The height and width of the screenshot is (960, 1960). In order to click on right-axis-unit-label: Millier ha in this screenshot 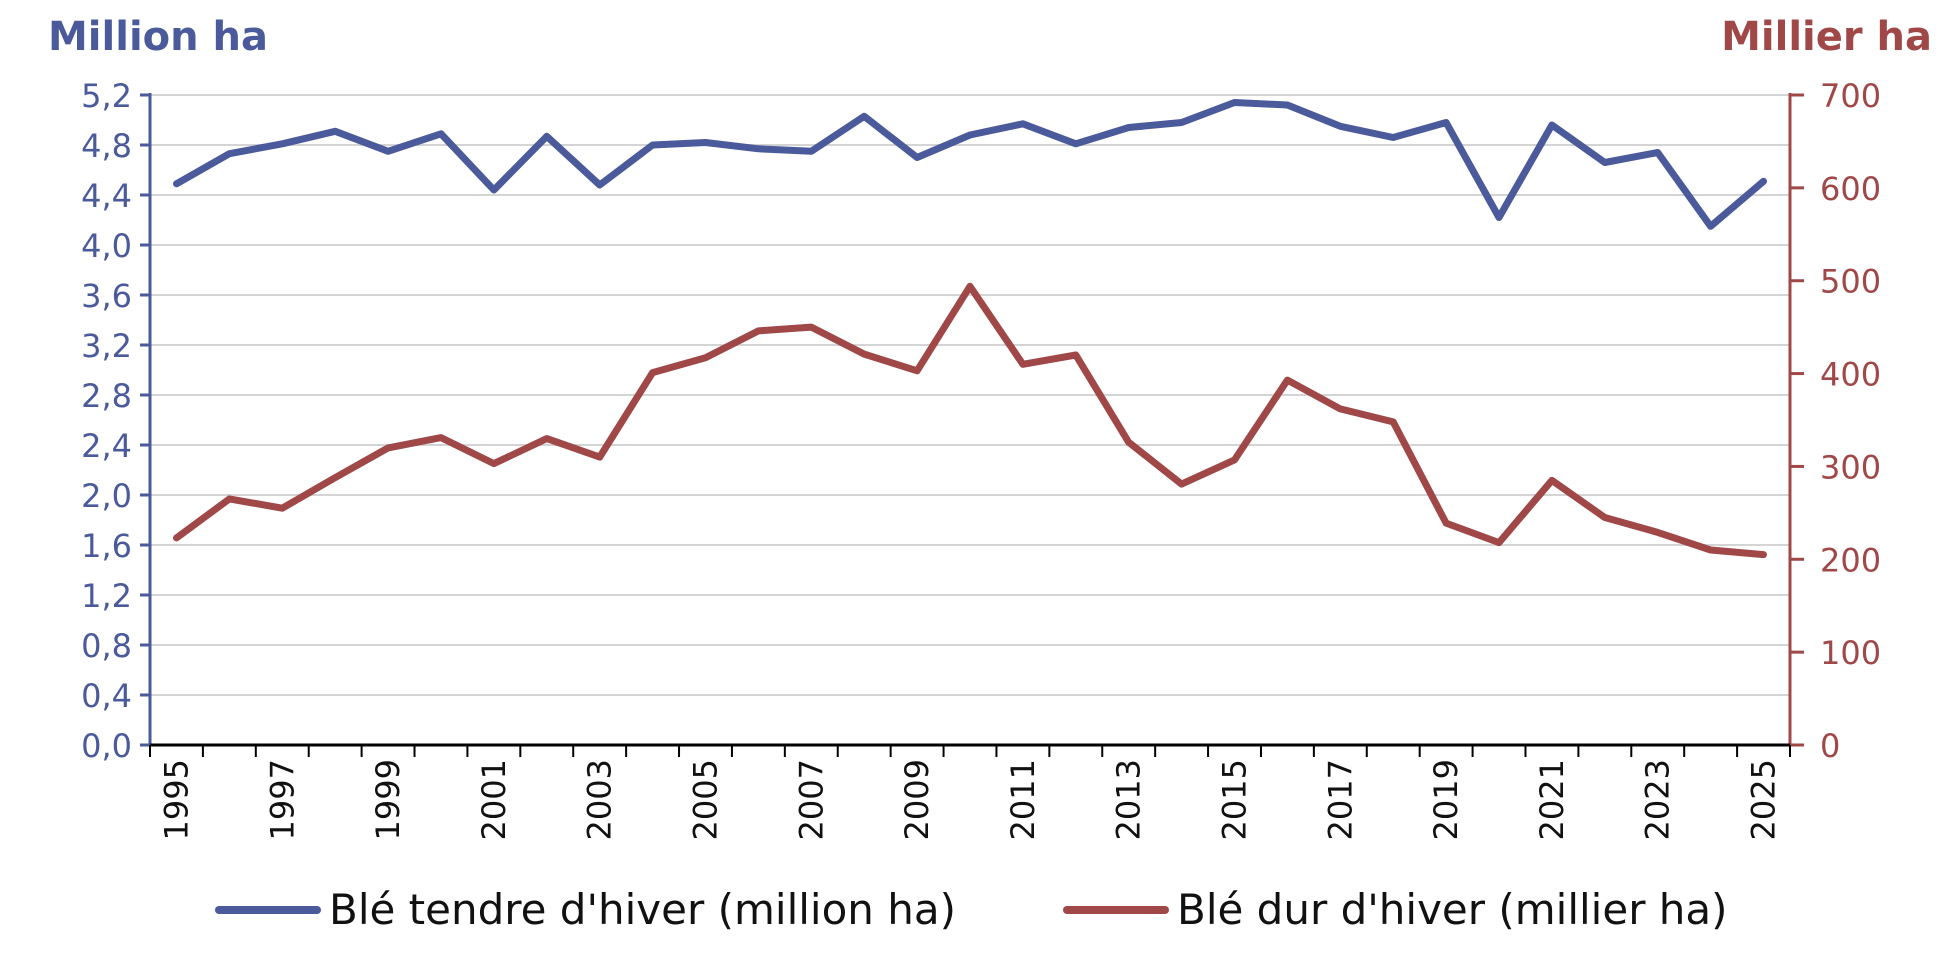, I will do `click(1826, 37)`.